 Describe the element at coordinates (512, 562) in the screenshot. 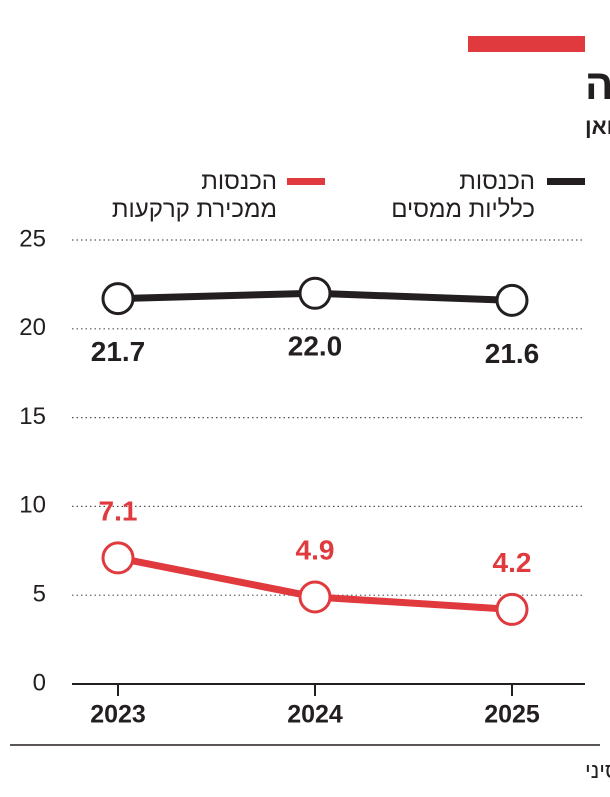

I see `data-label: 4.2` at that location.